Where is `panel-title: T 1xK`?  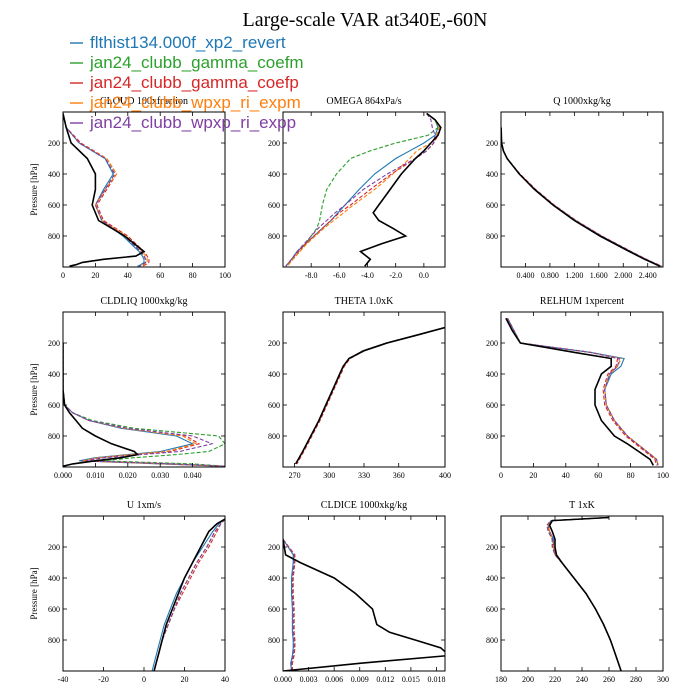 panel-title: T 1xK is located at coordinates (582, 505).